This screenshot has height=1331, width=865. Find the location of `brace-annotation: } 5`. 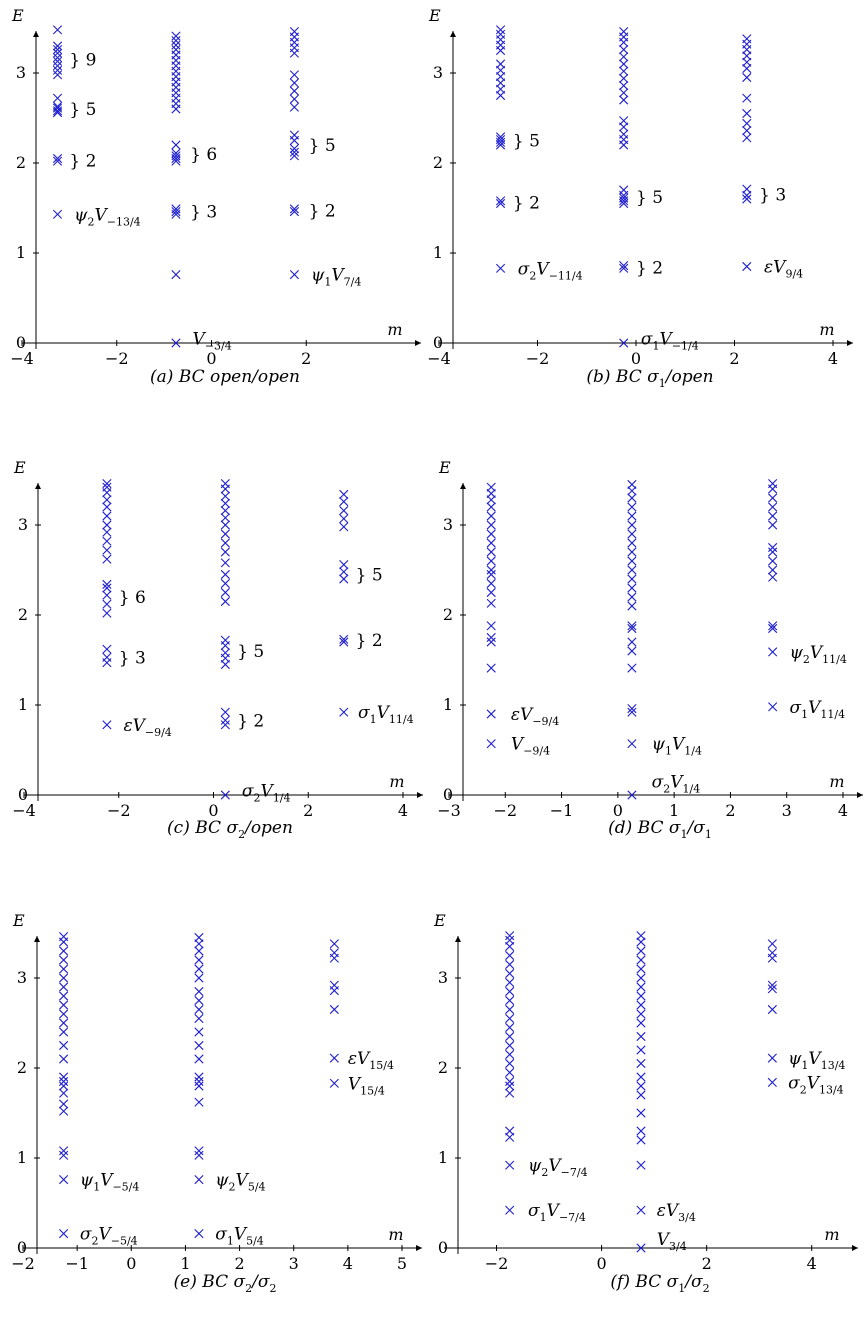

brace-annotation: } 5 is located at coordinates (322, 146).